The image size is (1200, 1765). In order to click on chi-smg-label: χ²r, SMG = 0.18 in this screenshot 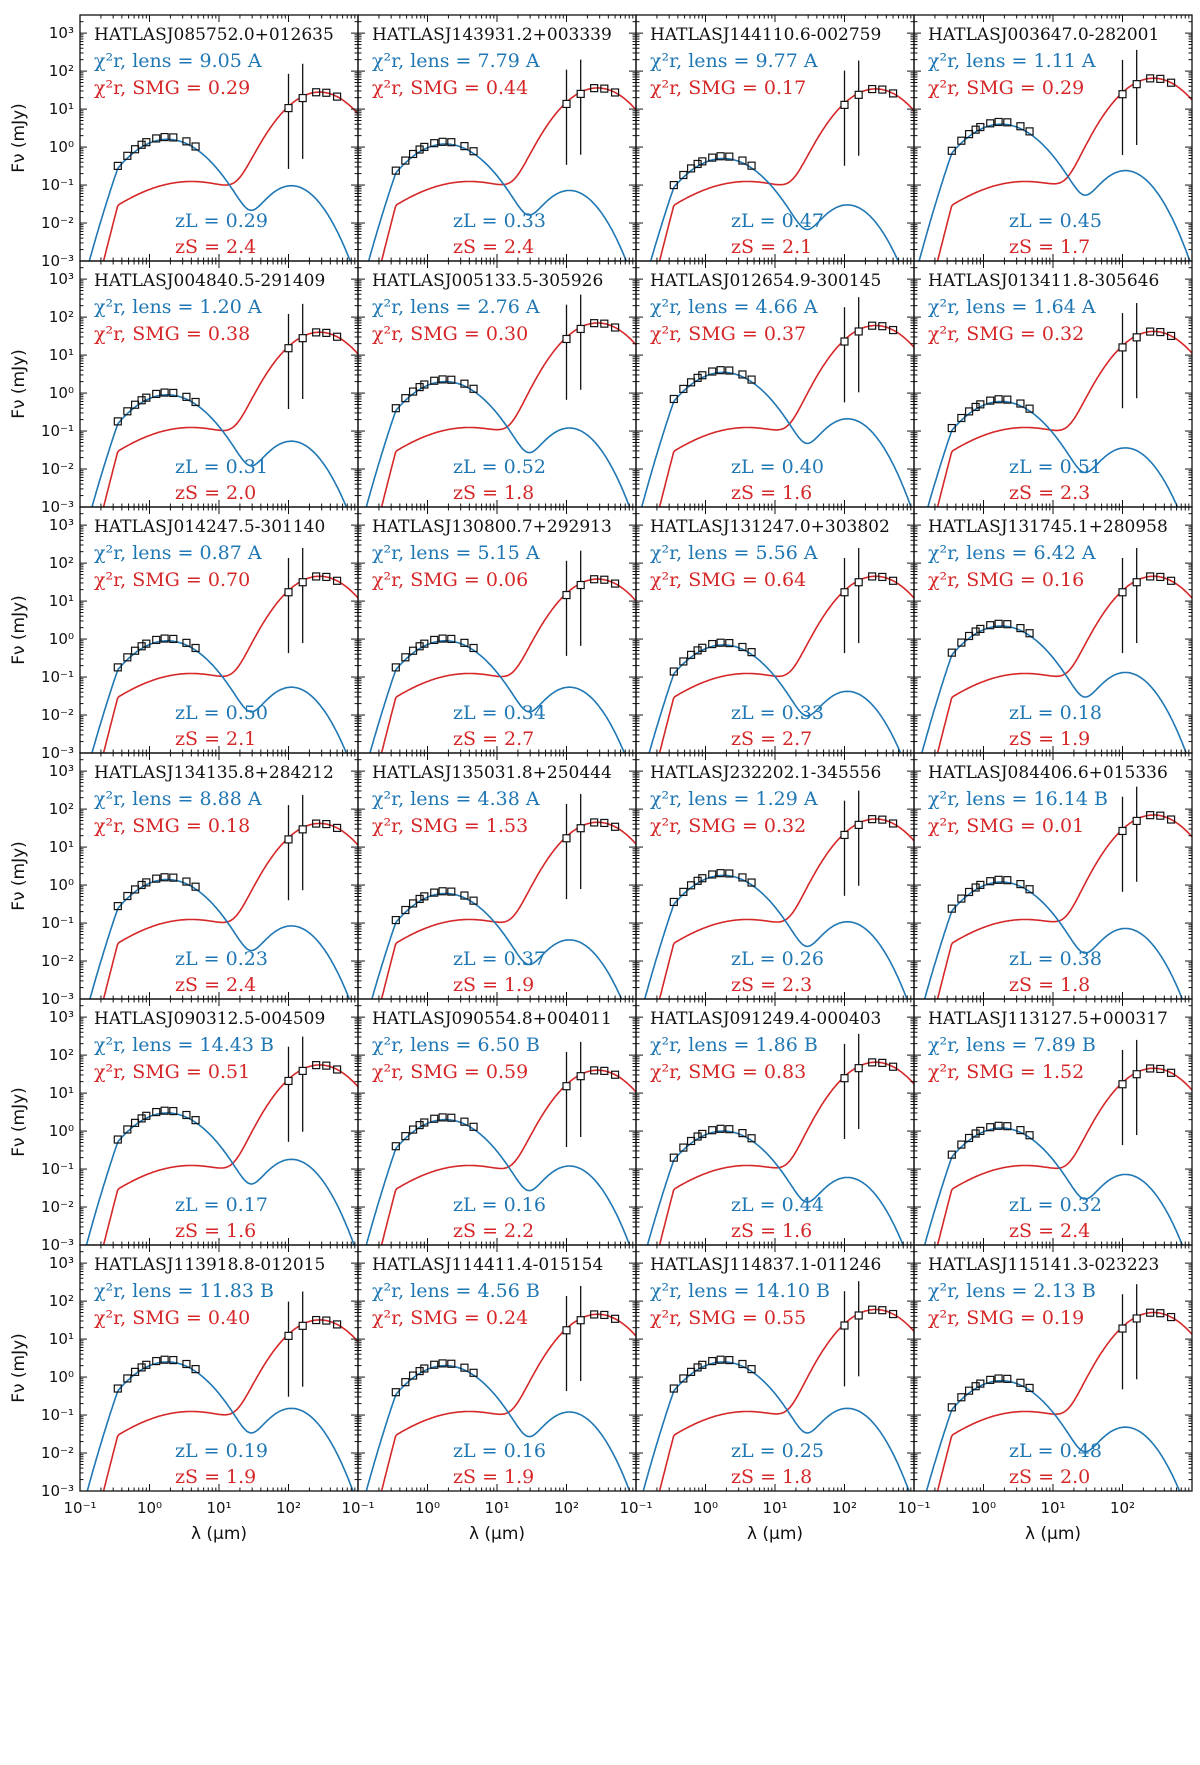, I will do `click(172, 826)`.